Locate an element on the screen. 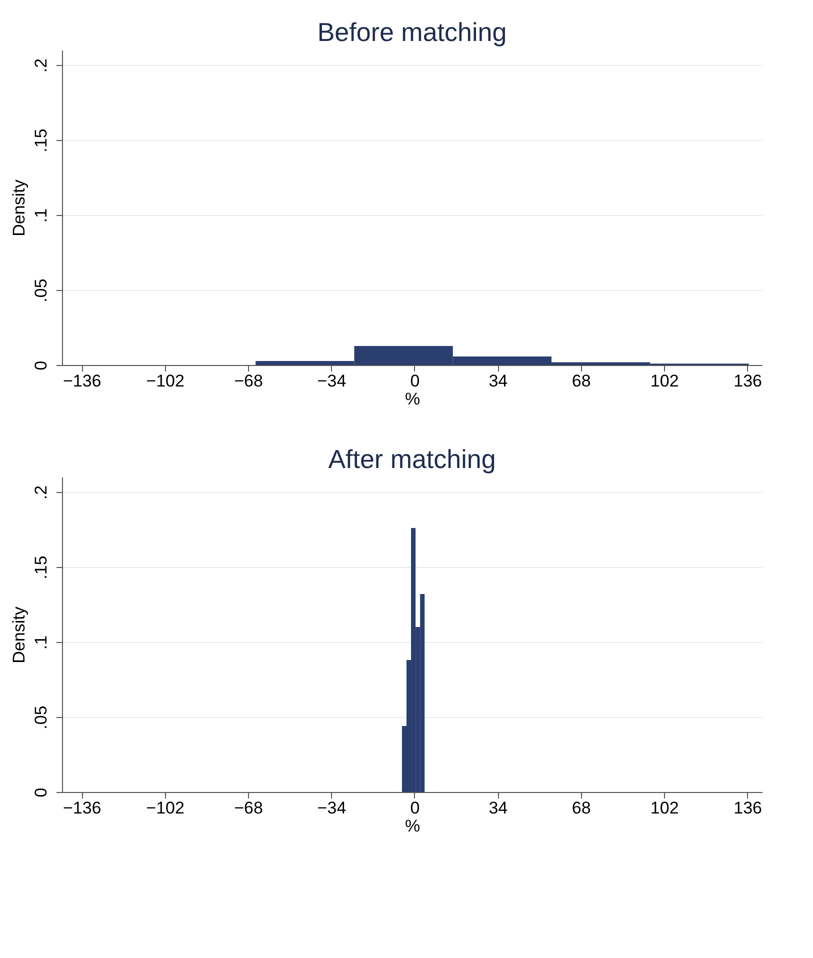 This screenshot has height=958, width=813. chart-title: After matching is located at coordinates (412, 459).